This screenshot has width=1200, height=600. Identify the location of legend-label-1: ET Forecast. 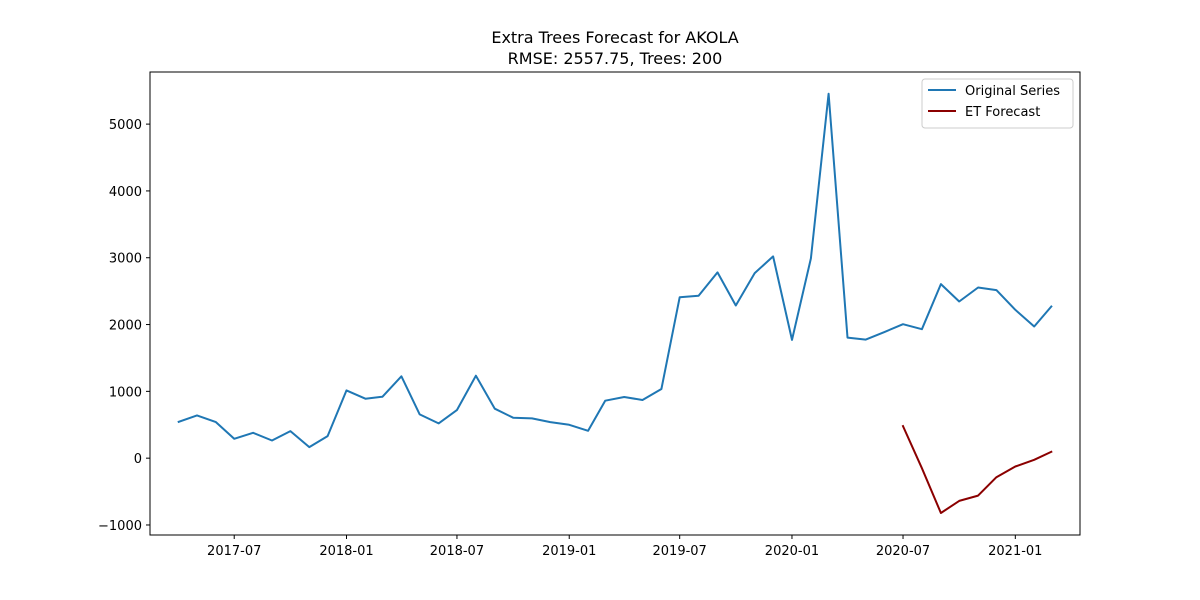
(1002, 112).